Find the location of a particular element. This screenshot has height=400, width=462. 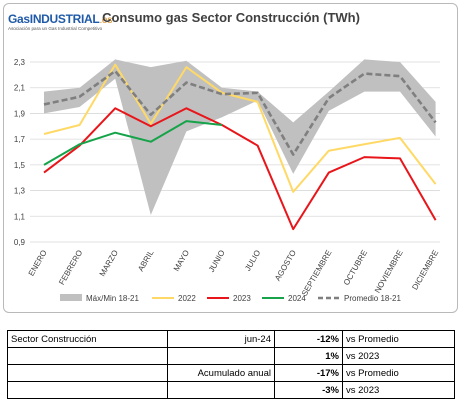

x-tick-label: SEPTIEMBRE is located at coordinates (317, 273).